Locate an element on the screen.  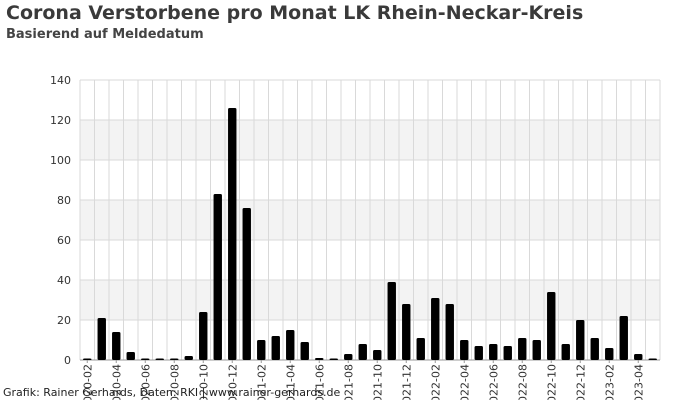
x-tick-label: 2022-02 is located at coordinates (435, 382).